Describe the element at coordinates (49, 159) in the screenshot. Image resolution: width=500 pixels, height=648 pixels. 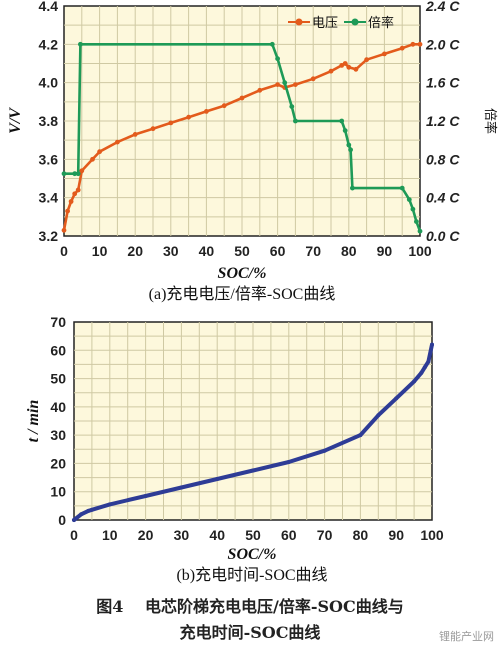
I see `y-tick-label: 3.6` at that location.